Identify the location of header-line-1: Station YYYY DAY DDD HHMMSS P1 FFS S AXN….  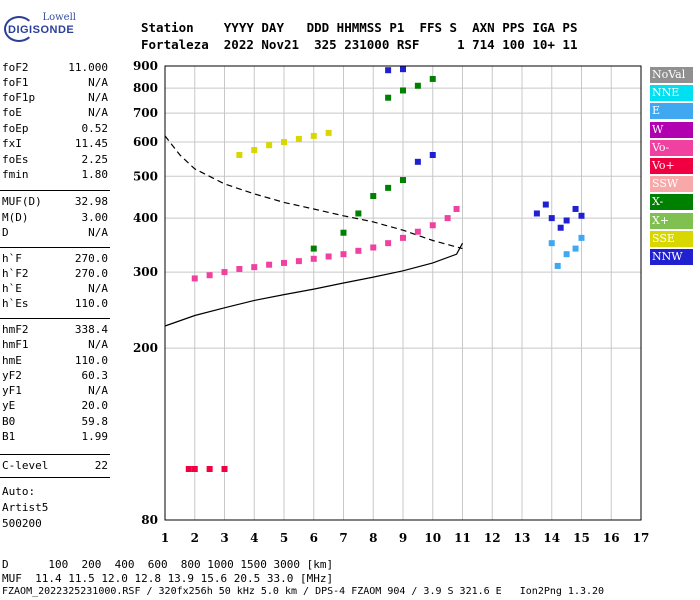
(359, 27).